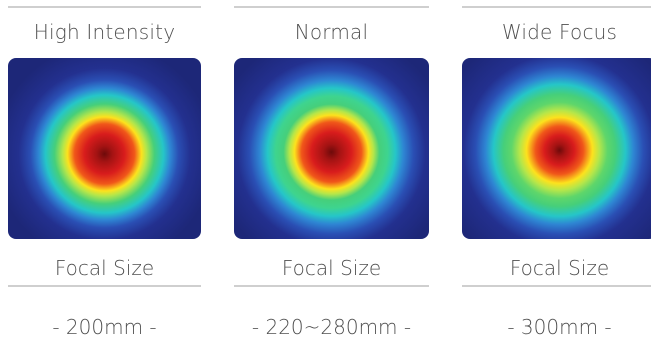 The image size is (651, 339). I want to click on focal-size-value: - 220~280mm -, so click(331, 327).